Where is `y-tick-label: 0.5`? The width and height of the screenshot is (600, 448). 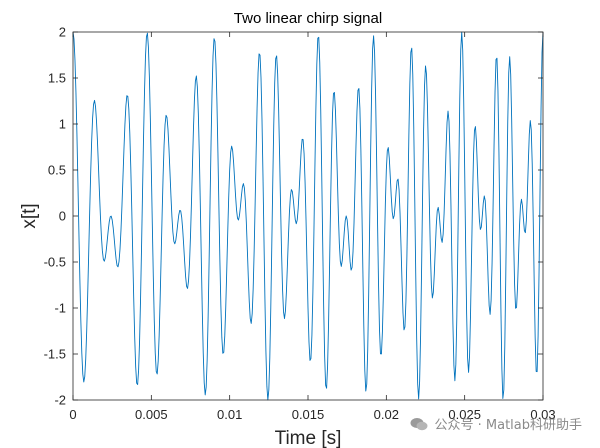
y-tick-label: 0.5 is located at coordinates (57, 170).